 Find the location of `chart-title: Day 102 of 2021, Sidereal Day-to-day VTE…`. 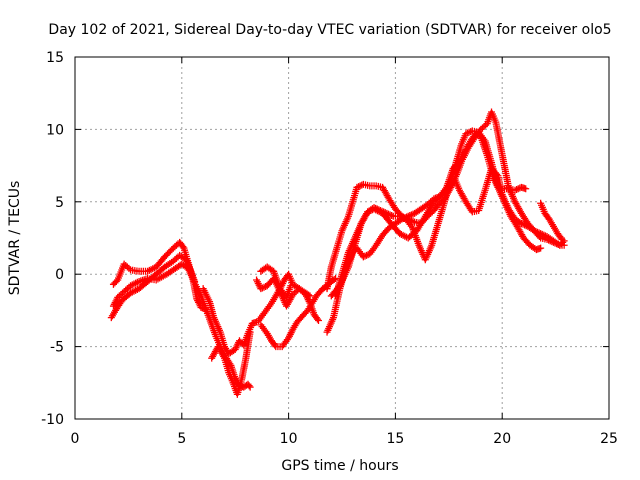

chart-title: Day 102 of 2021, Sidereal Day-to-day VTE… is located at coordinates (329, 30).